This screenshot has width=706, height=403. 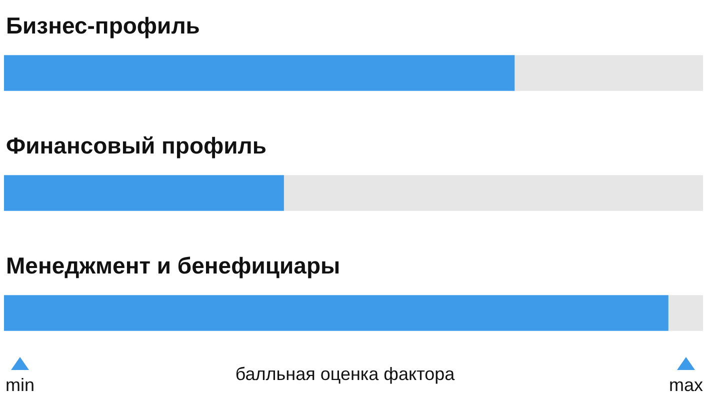 I want to click on text: min, so click(x=20, y=384).